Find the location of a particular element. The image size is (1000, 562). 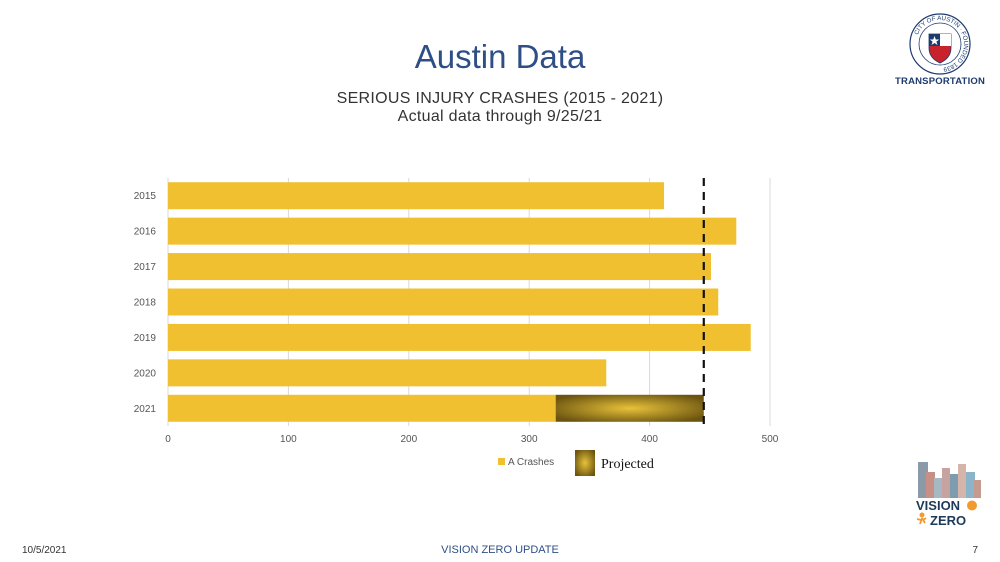

bar-2015 is located at coordinates (416, 196).